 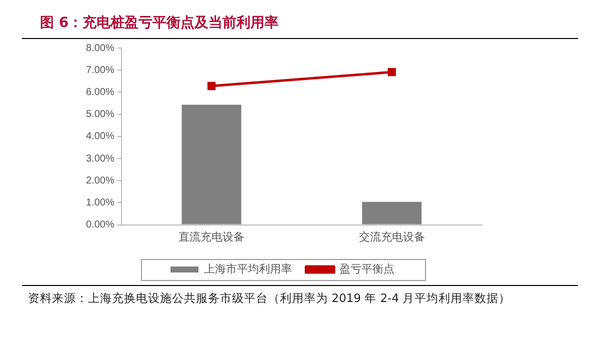 What do you see at coordinates (100, 225) in the screenshot?
I see `y-tick-label: 0.00%` at bounding box center [100, 225].